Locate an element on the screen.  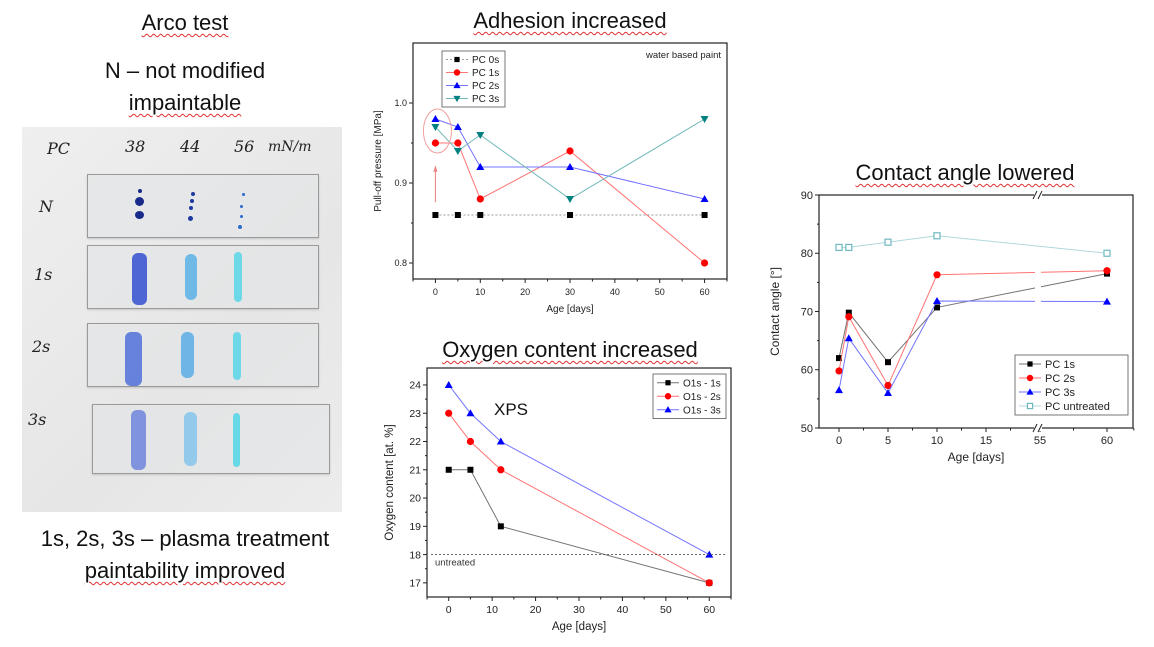
arco-test-title: Arco test is located at coordinates (185, 22).